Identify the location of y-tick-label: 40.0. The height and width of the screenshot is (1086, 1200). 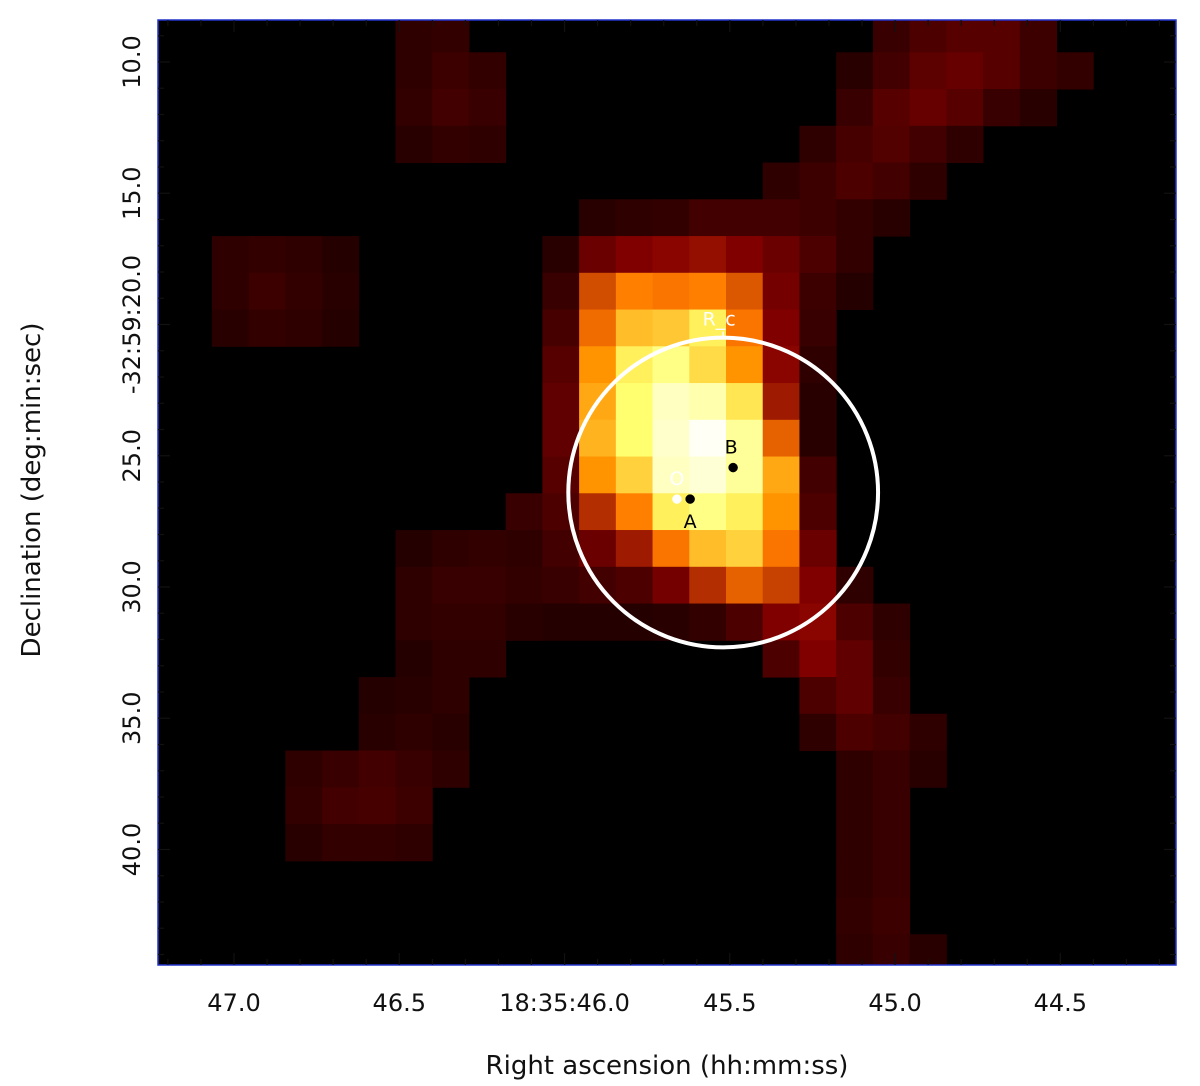
(132, 849).